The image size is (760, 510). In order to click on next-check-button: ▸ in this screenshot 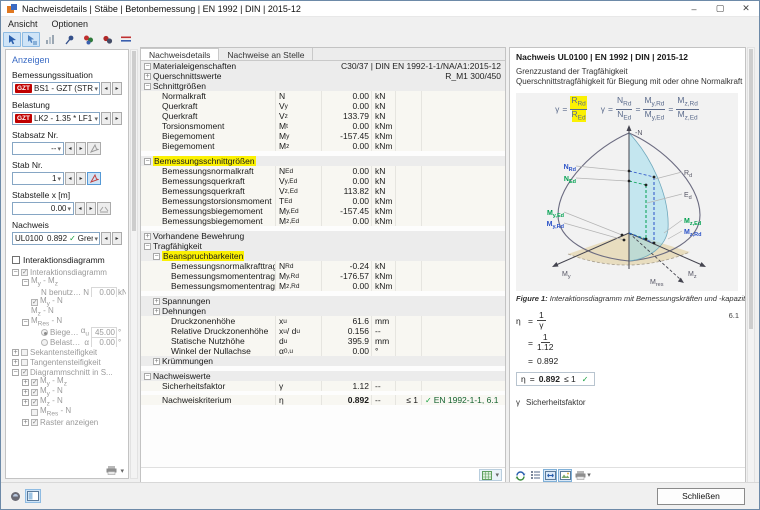, I will do `click(117, 238)`.